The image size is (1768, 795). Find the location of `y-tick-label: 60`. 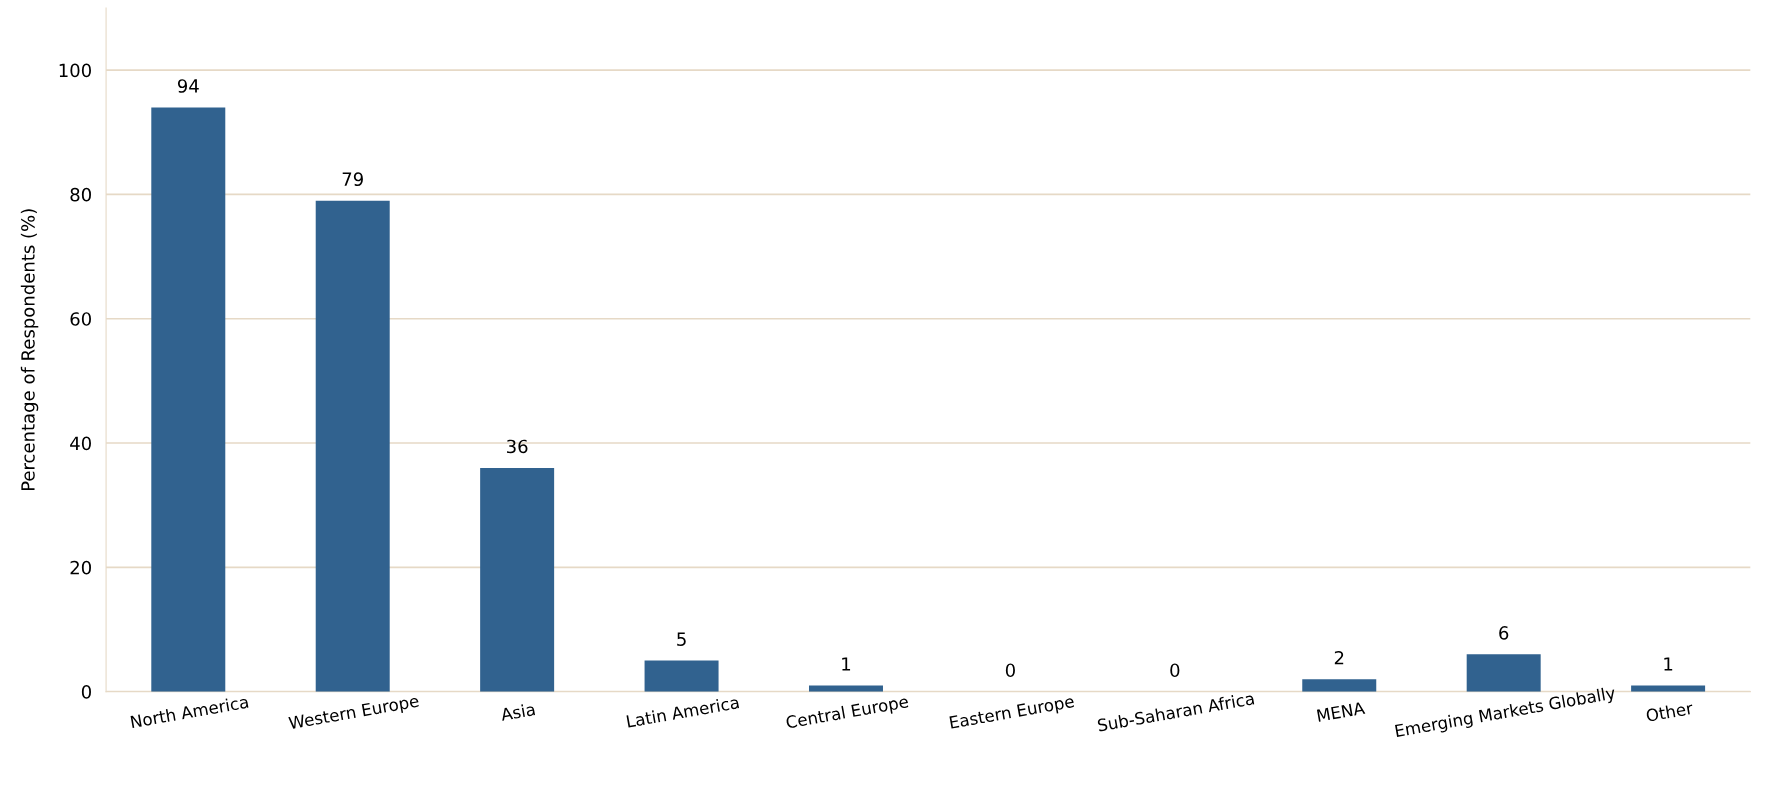

y-tick-label: 60 is located at coordinates (80, 319).